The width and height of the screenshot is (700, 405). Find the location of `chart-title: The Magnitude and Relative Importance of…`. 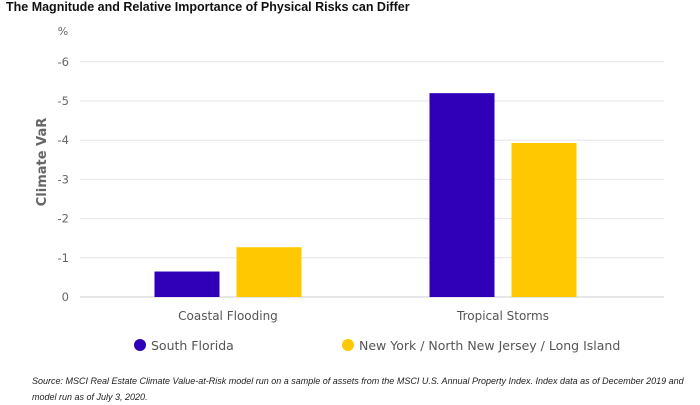

chart-title: The Magnitude and Relative Importance of… is located at coordinates (208, 7).